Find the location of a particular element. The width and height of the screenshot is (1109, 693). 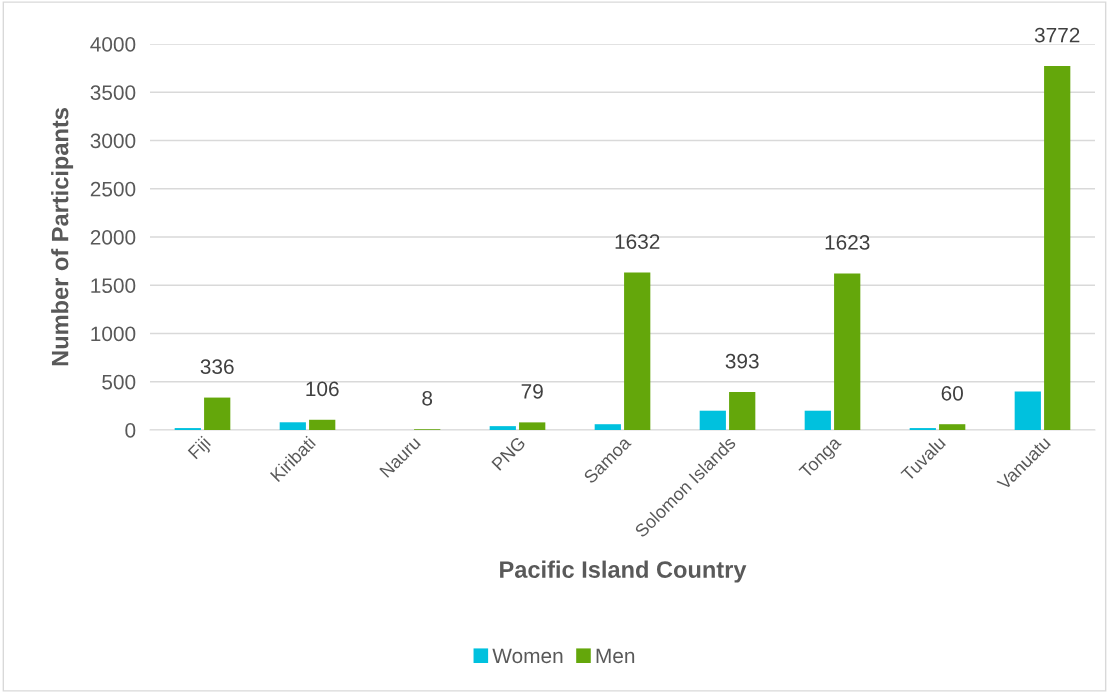

y-tick-label: 1500 is located at coordinates (113, 285).